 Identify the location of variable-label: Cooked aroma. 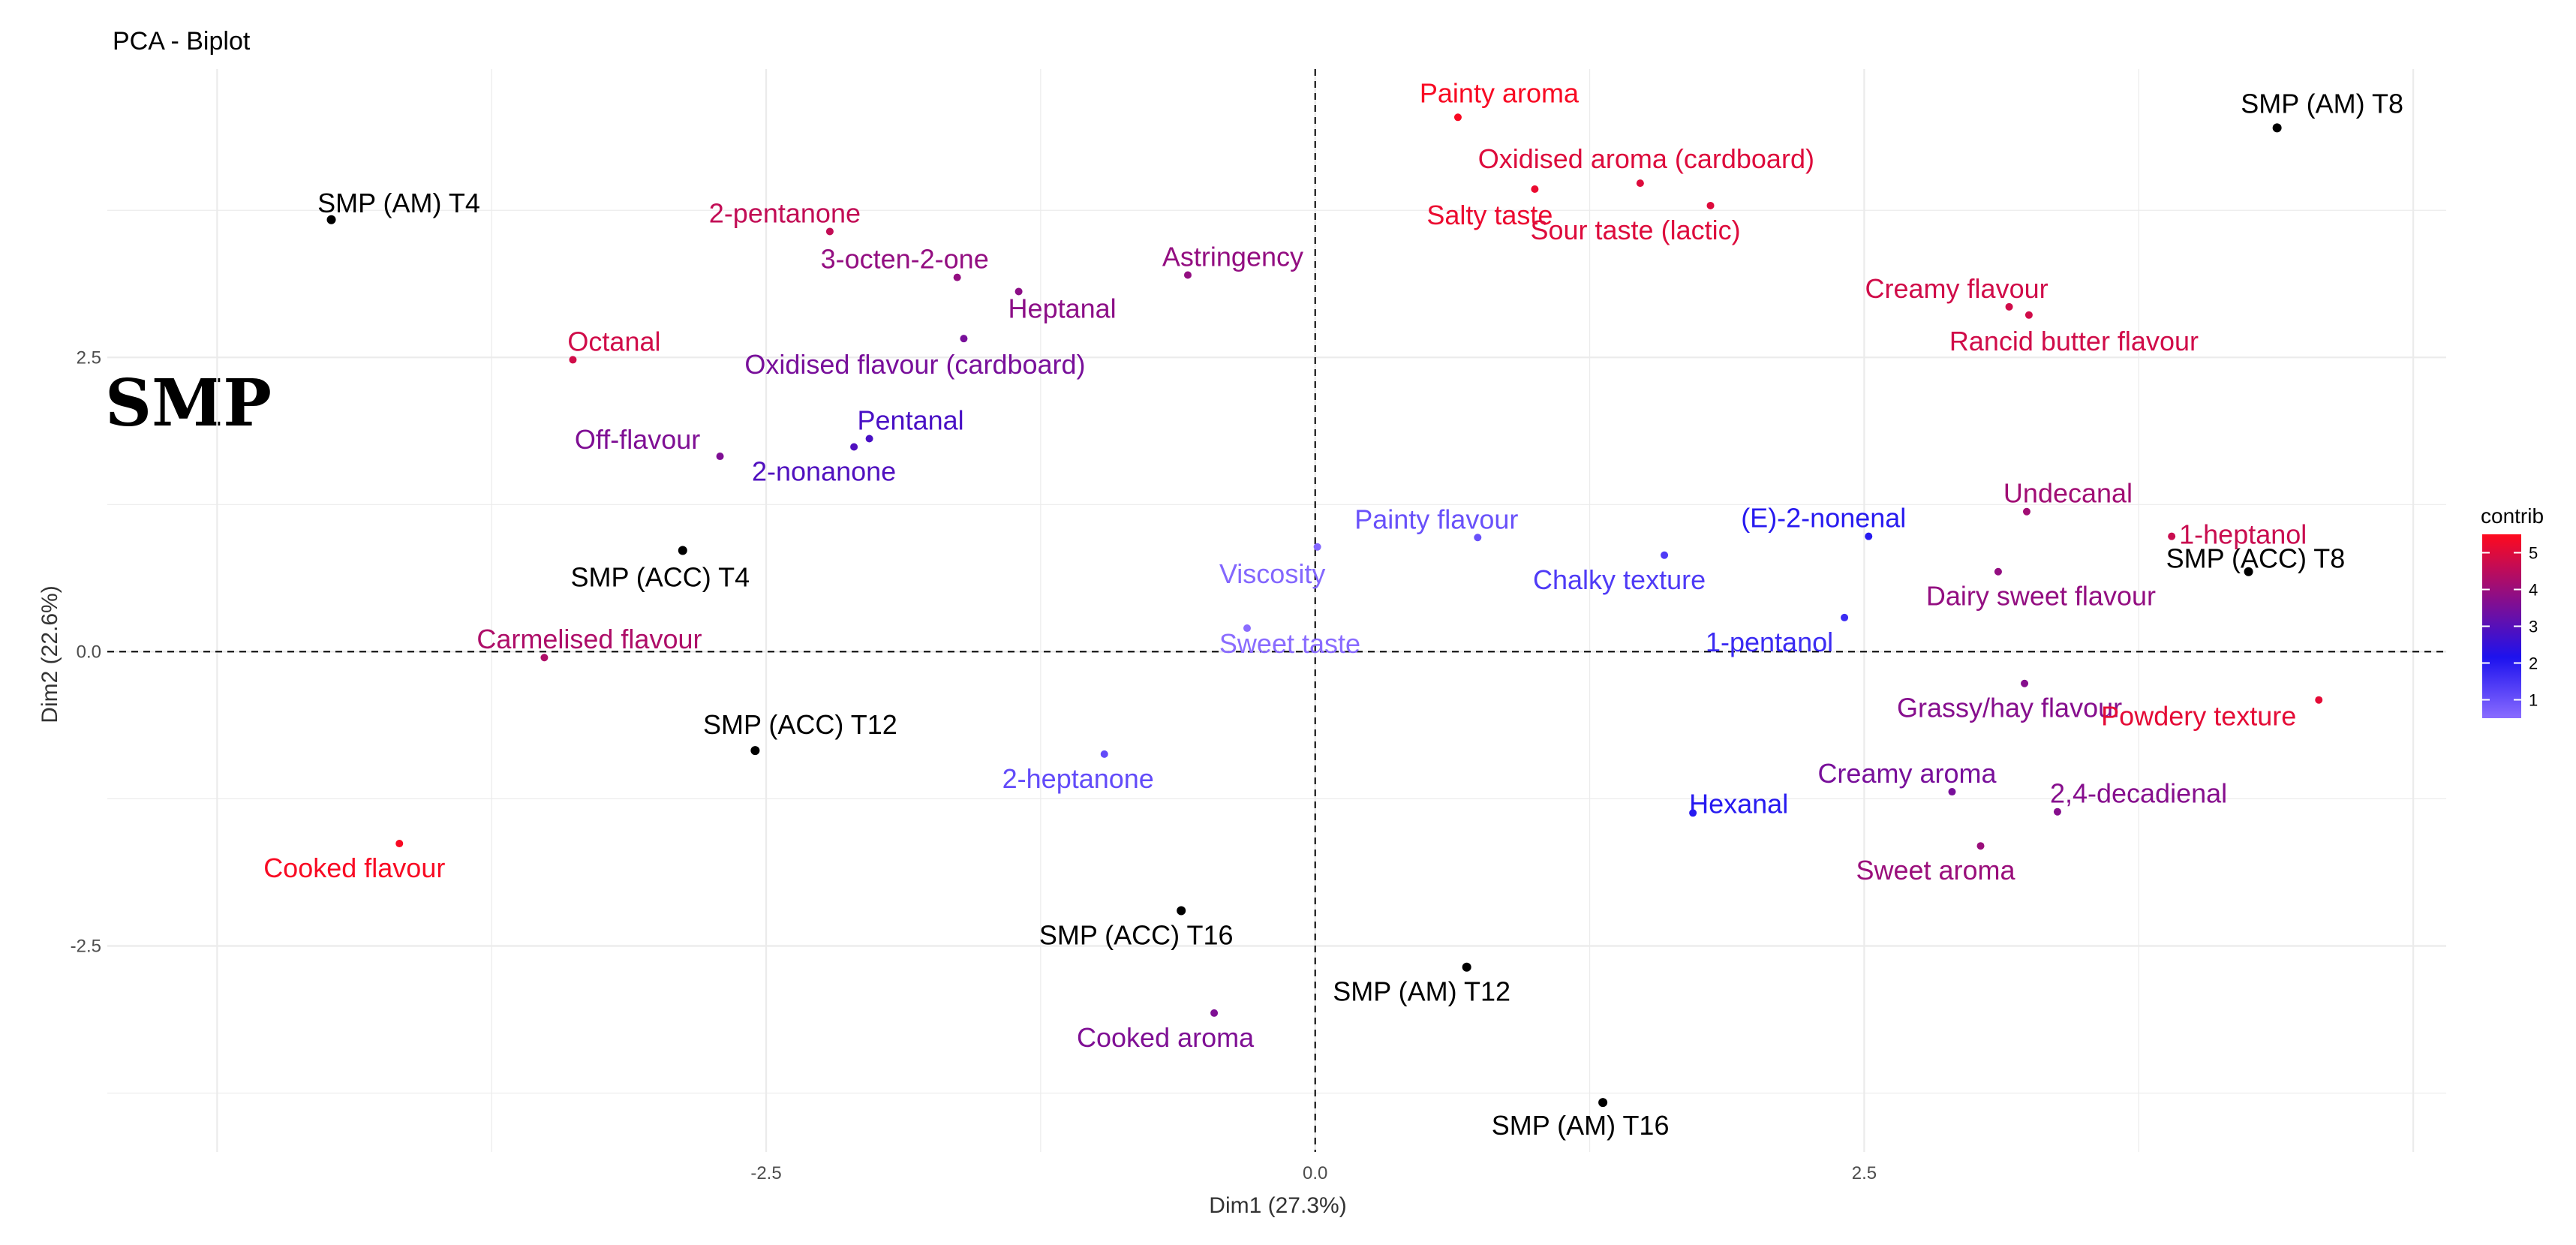
(1166, 1037).